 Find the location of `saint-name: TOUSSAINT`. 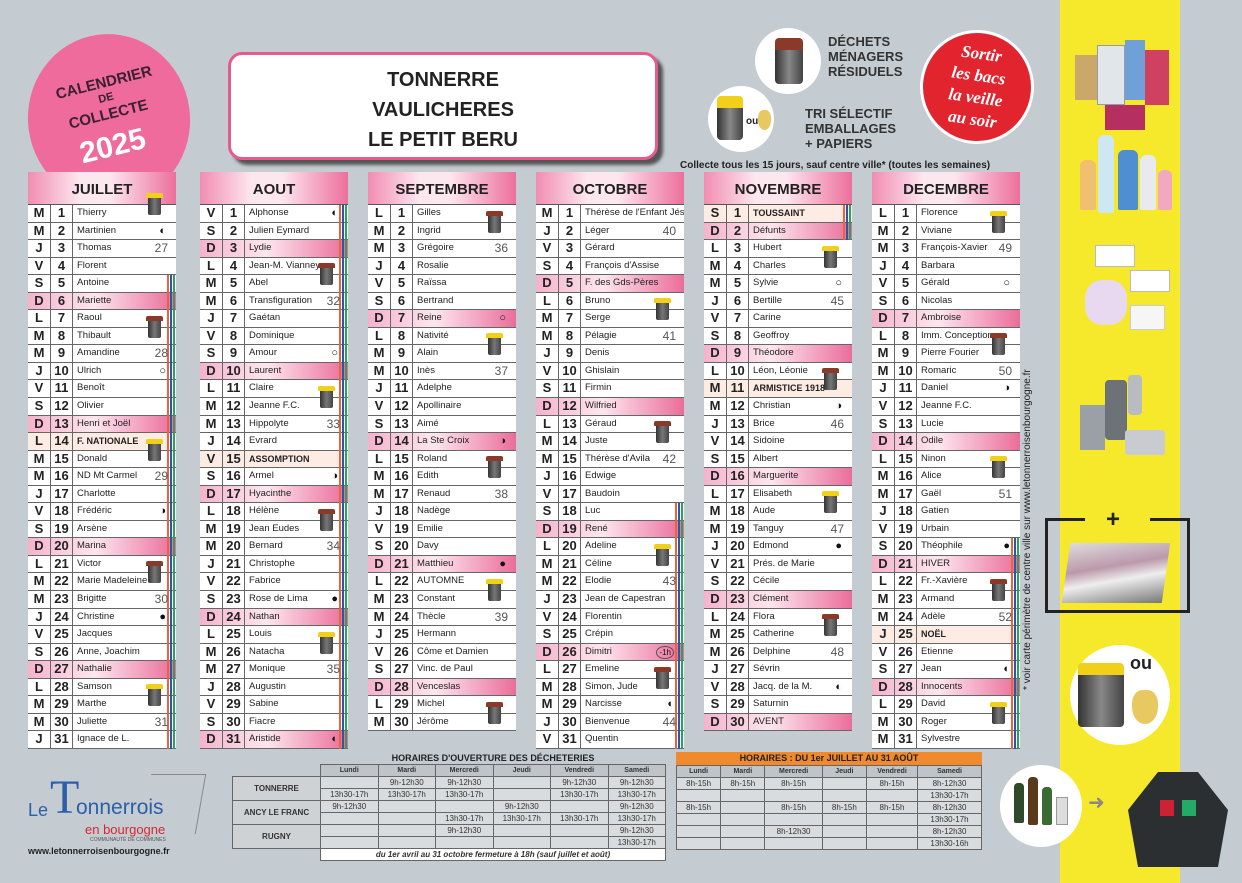

saint-name: TOUSSAINT is located at coordinates (779, 213).